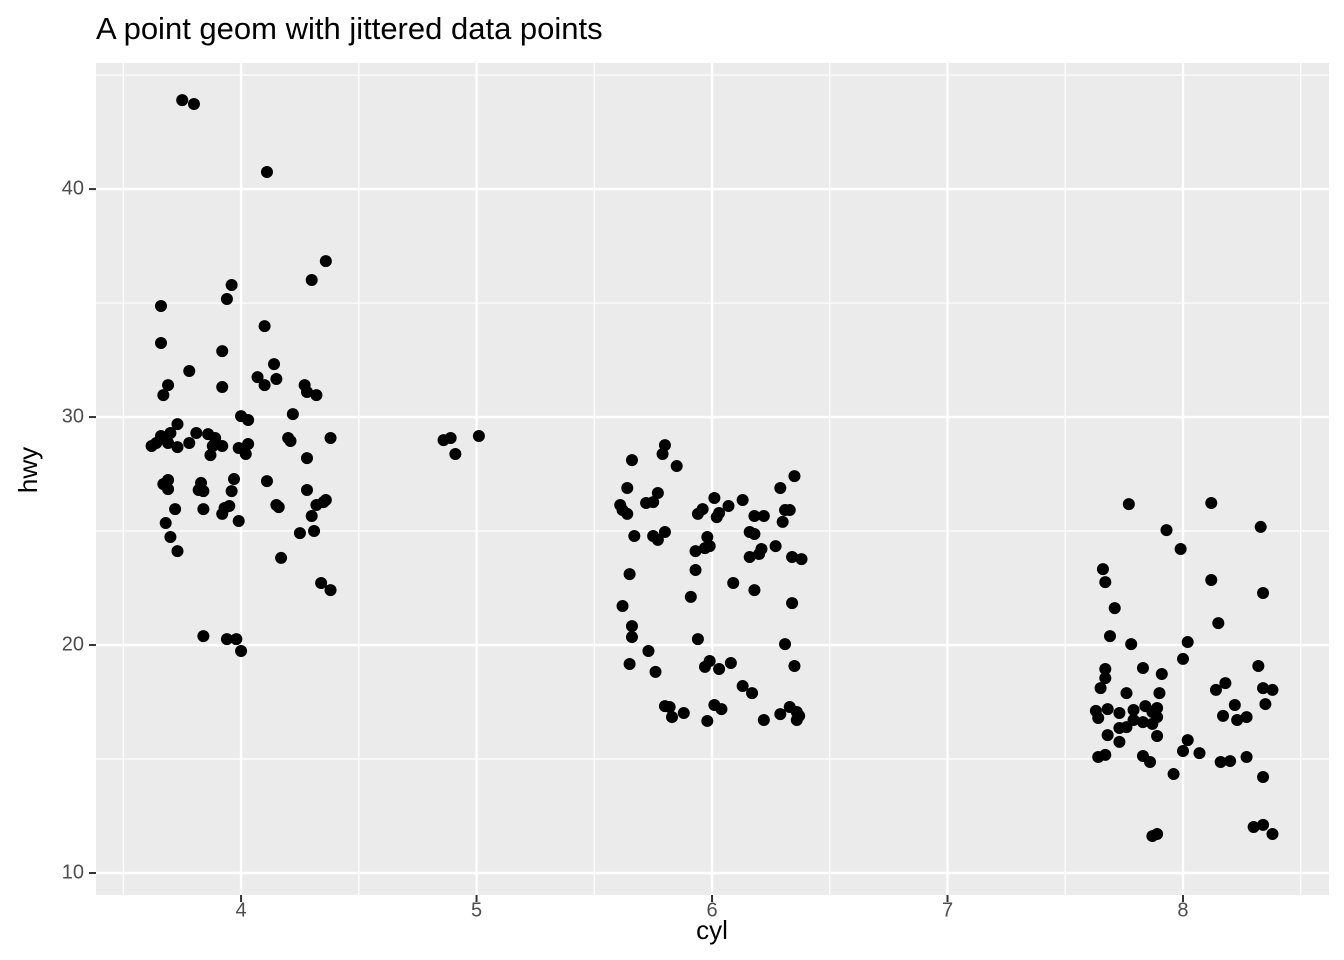  I want to click on y-tick-label: 40, so click(73, 188).